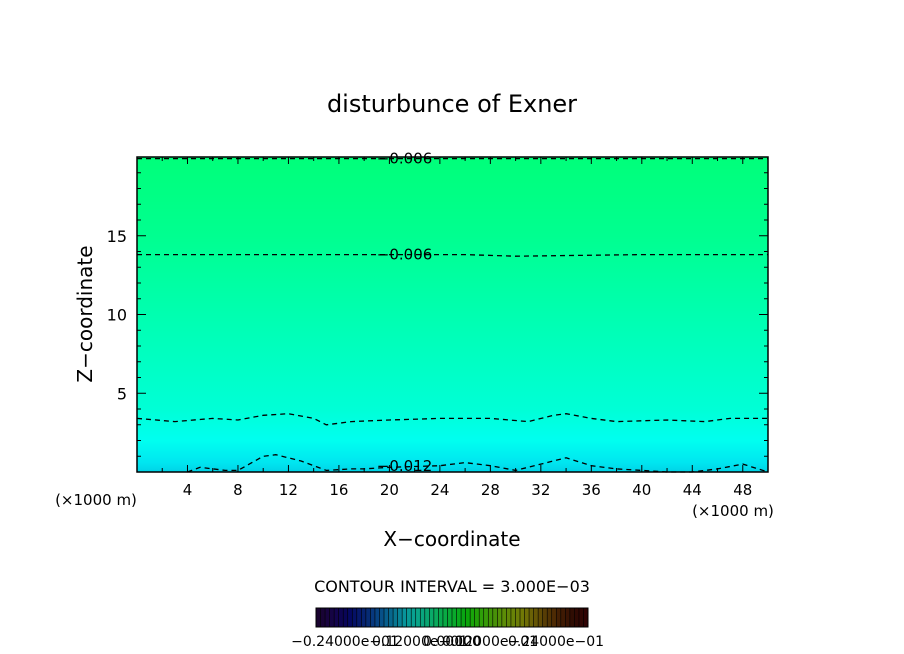 This screenshot has width=904, height=654. What do you see at coordinates (188, 490) in the screenshot?
I see `x-tick-label: 4` at bounding box center [188, 490].